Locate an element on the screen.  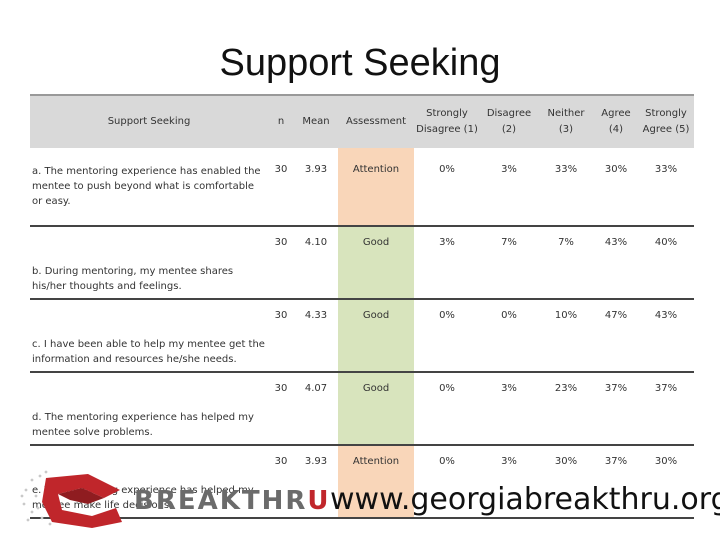
website-url: www.georgiabreakthru.org is located at coordinates (525, 499).